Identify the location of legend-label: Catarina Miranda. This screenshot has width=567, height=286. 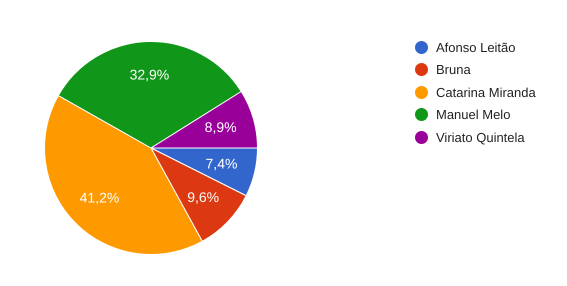
(486, 92).